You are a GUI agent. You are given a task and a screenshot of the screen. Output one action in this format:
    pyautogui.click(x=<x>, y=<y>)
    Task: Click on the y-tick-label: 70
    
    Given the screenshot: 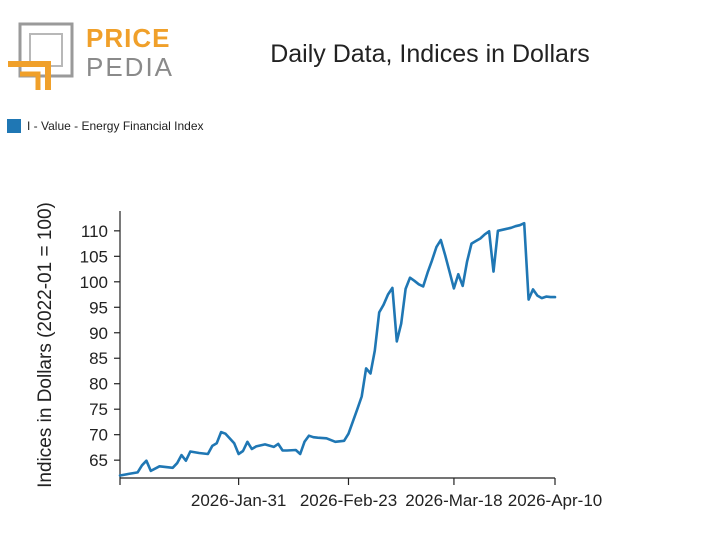 What is the action you would take?
    pyautogui.click(x=98, y=435)
    